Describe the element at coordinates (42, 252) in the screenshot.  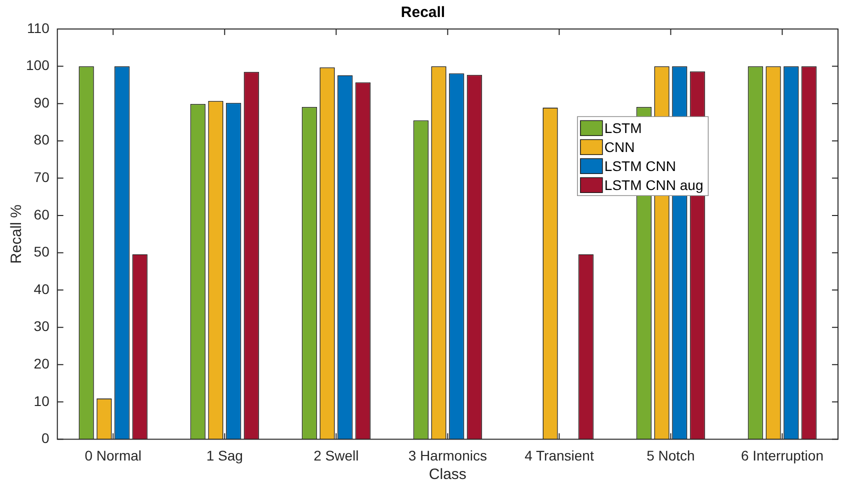
I see `y-tick-label: 50` at that location.